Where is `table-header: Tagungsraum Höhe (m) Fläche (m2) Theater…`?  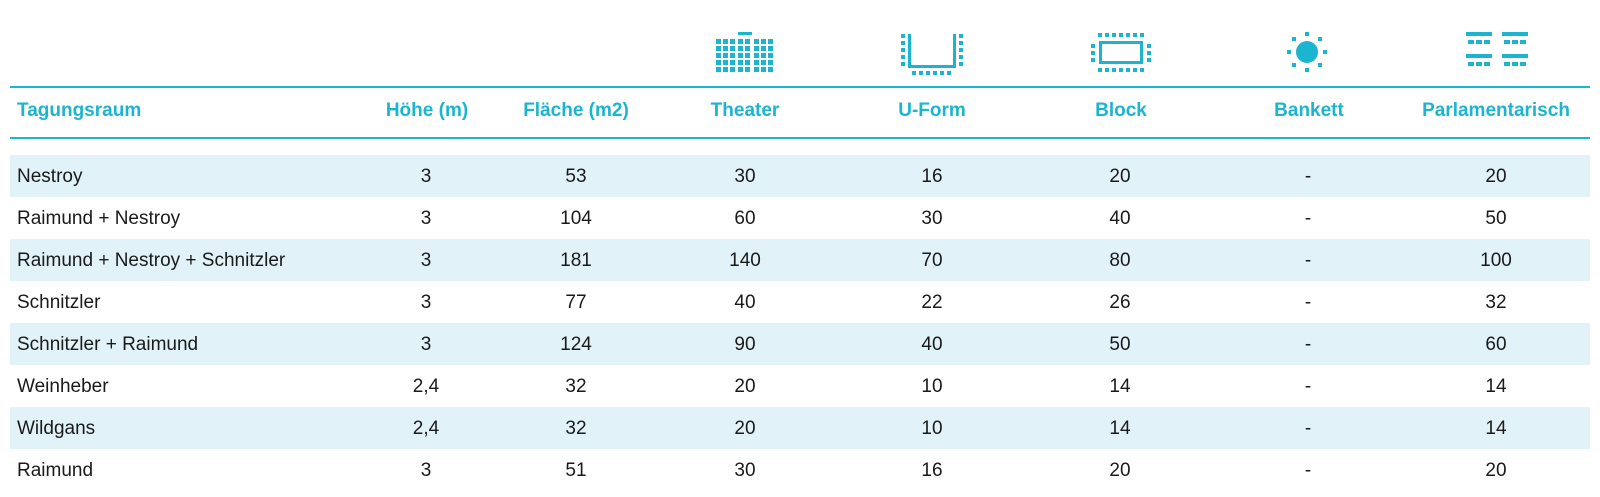 table-header: Tagungsraum Höhe (m) Fläche (m2) Theater… is located at coordinates (800, 112).